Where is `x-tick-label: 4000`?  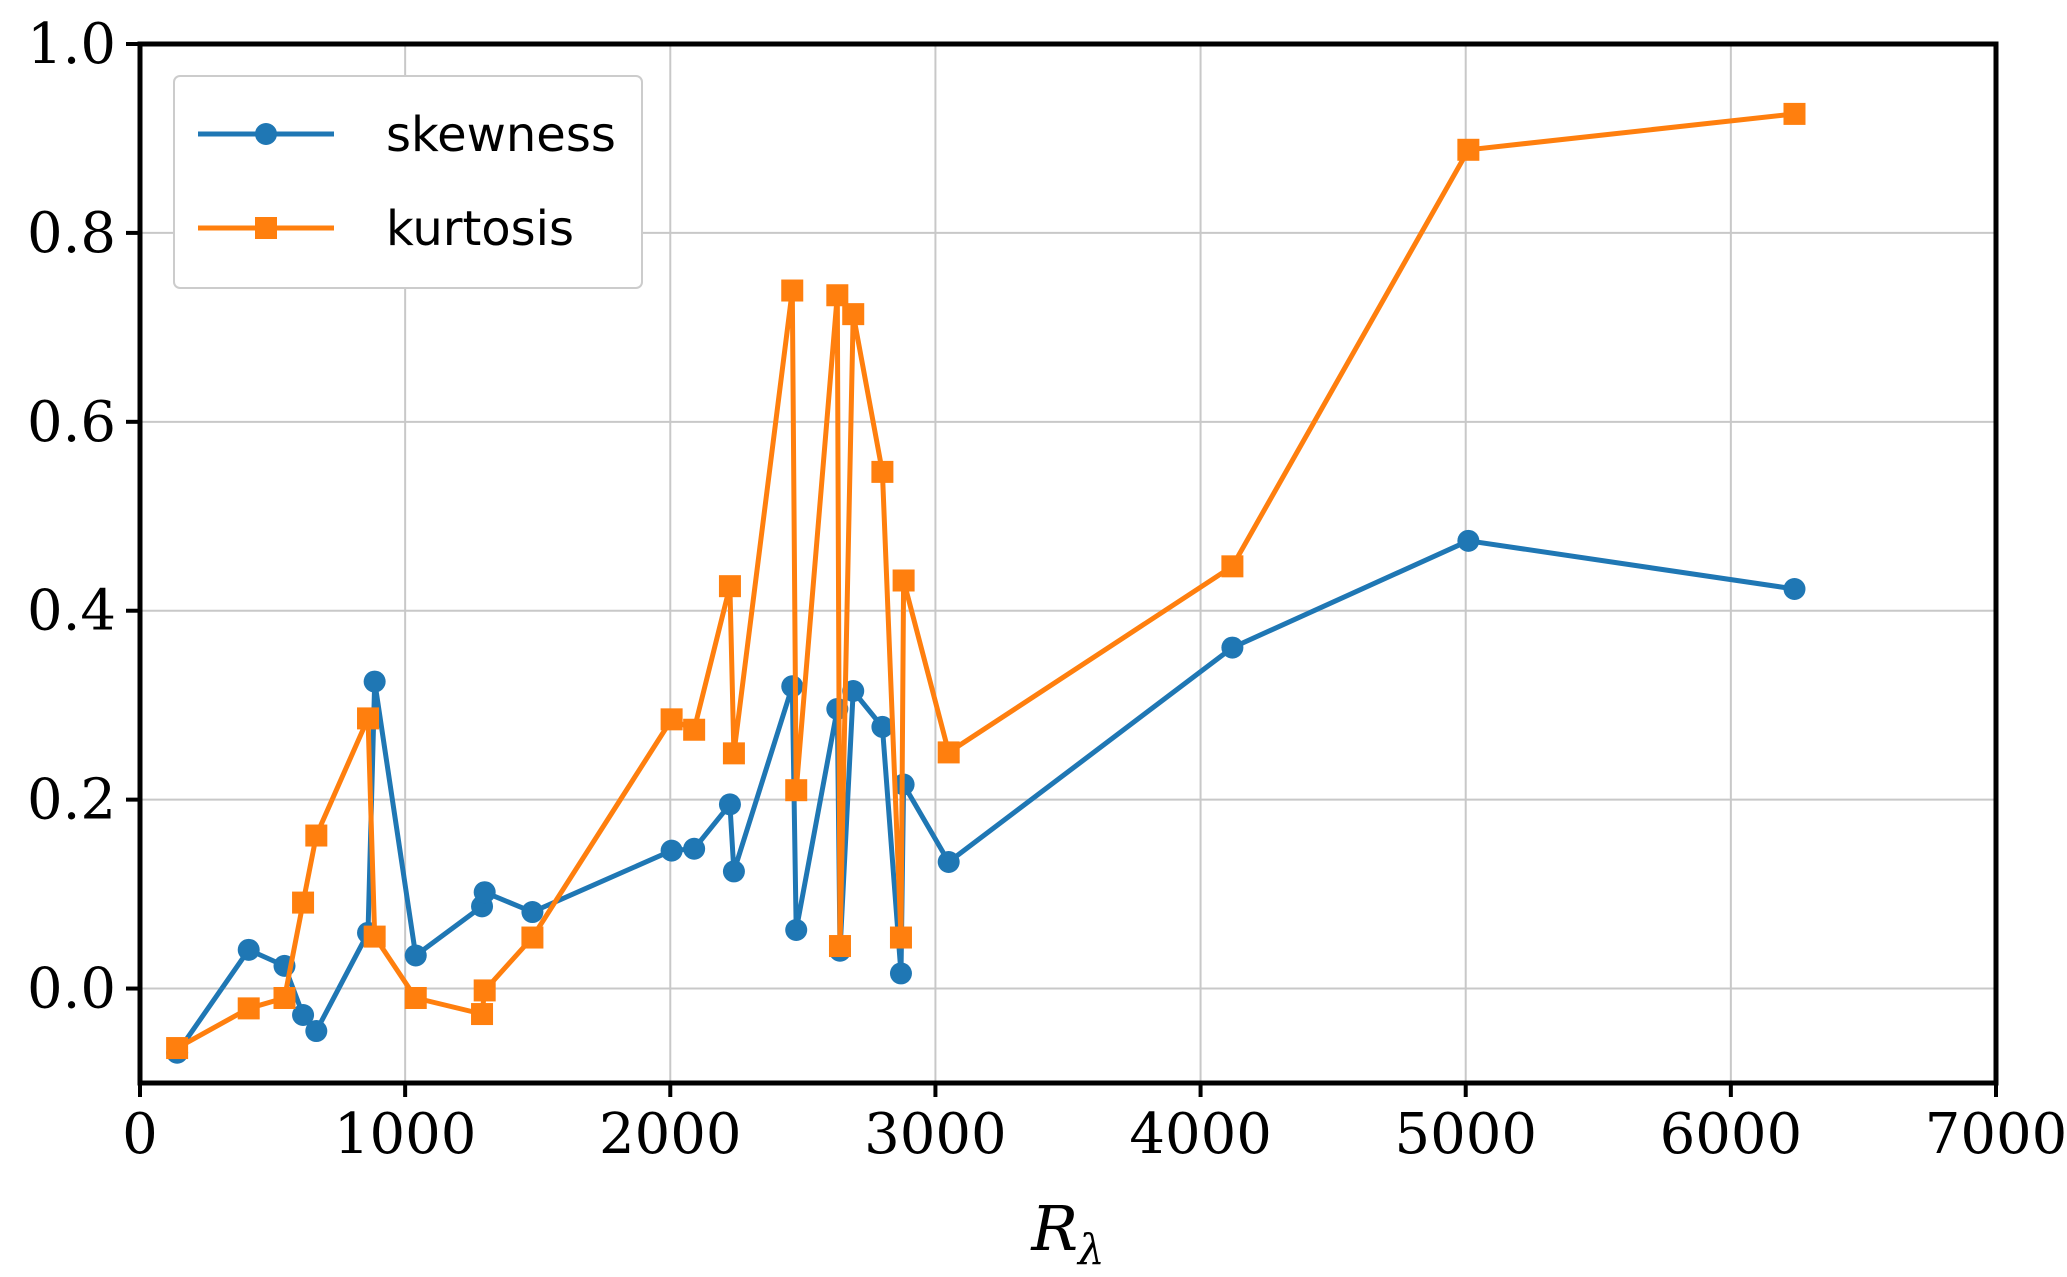 x-tick-label: 4000 is located at coordinates (1200, 1134).